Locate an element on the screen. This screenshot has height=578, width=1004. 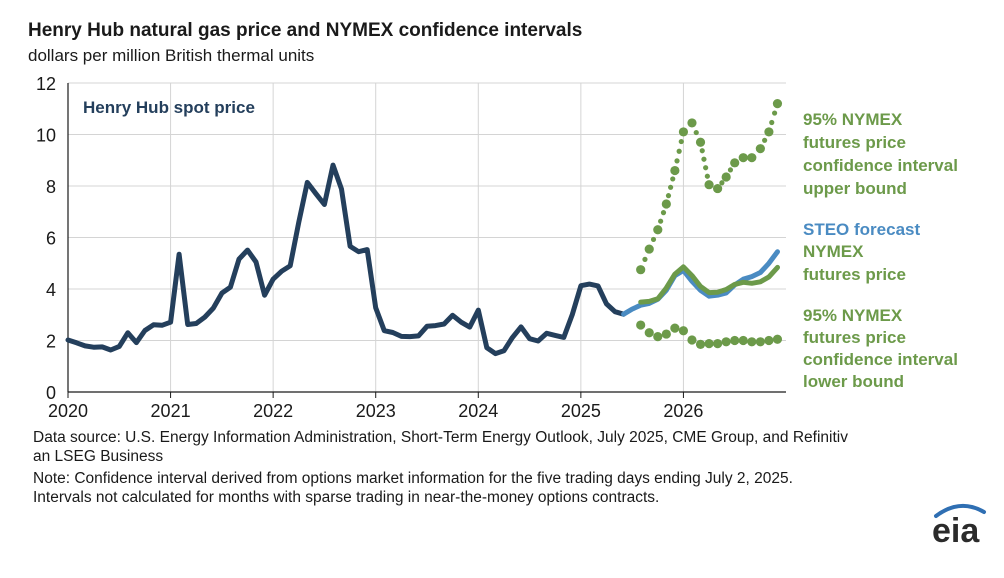
x-tick-label: 2025 is located at coordinates (581, 411).